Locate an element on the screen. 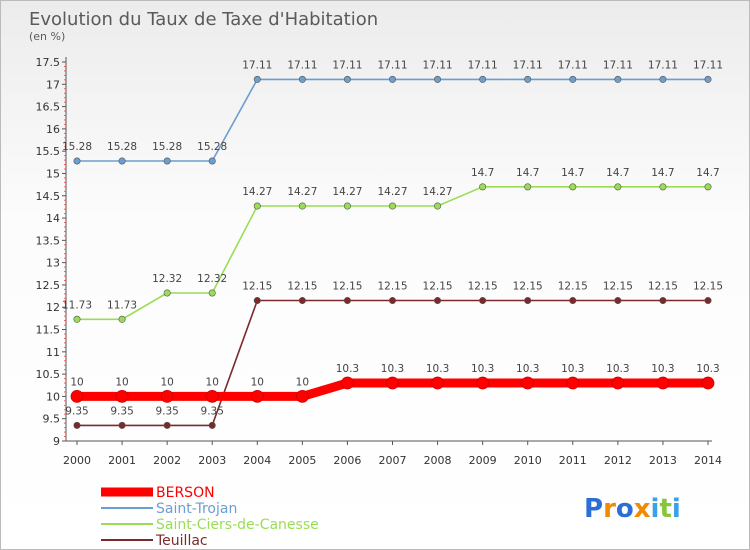 The width and height of the screenshot is (750, 550). y-tick-label: 10.5 is located at coordinates (48, 374).